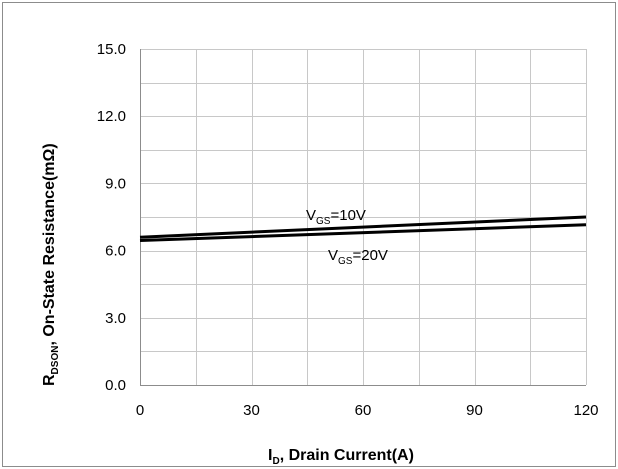  I want to click on y-tick-label: 9.0, so click(115, 183).